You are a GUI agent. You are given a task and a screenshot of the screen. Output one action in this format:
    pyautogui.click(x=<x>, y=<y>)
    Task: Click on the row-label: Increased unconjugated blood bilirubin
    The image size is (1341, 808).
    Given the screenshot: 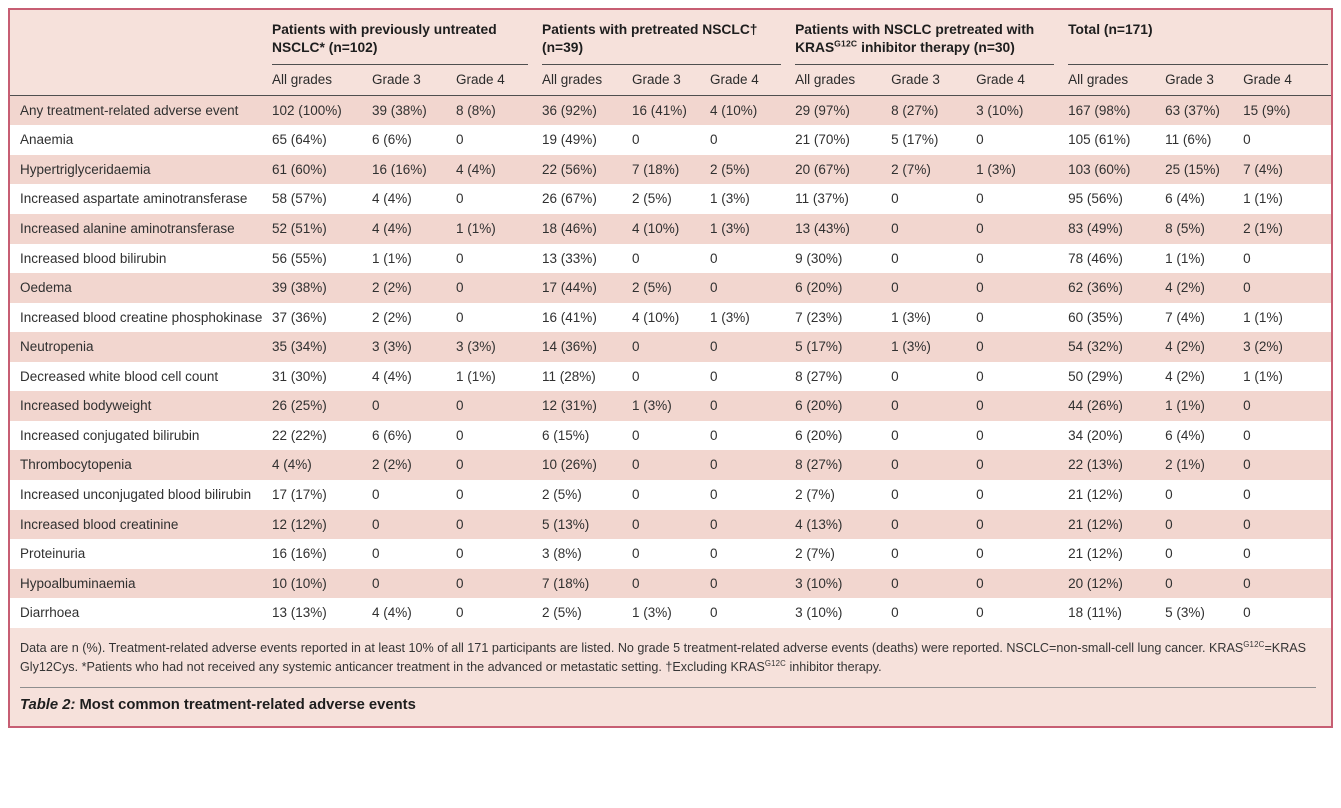 What is the action you would take?
    pyautogui.click(x=136, y=494)
    